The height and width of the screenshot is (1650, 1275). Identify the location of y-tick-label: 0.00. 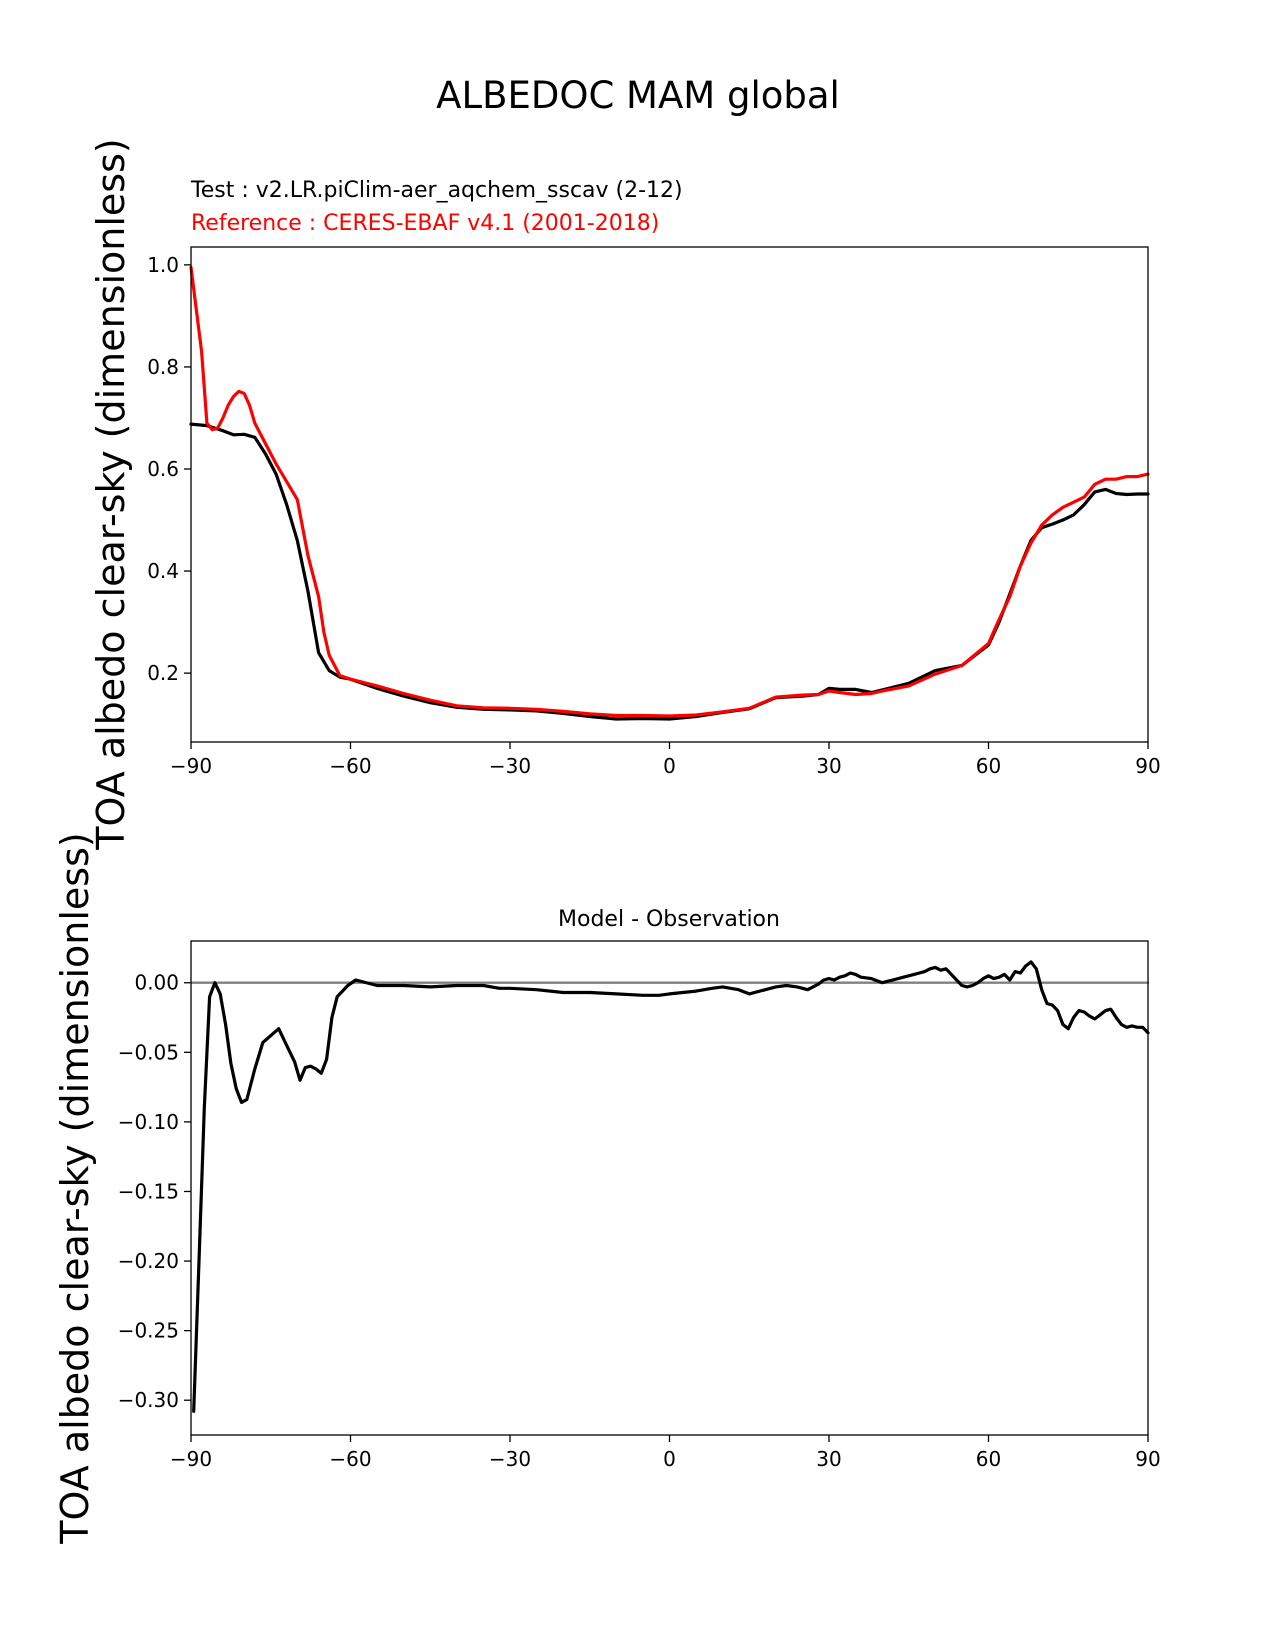
(156, 983).